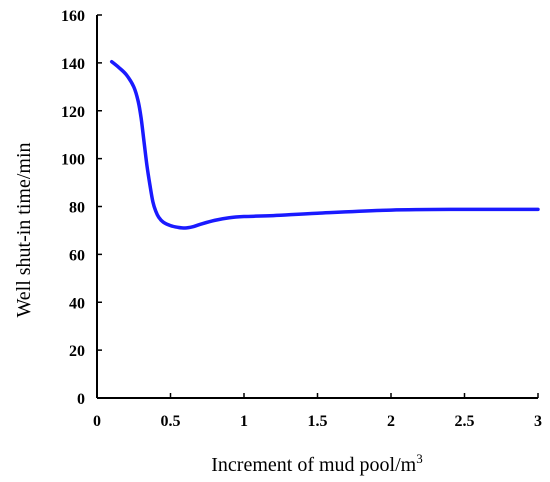 Image resolution: width=550 pixels, height=482 pixels. What do you see at coordinates (77, 351) in the screenshot?
I see `y-tick-label: 20` at bounding box center [77, 351].